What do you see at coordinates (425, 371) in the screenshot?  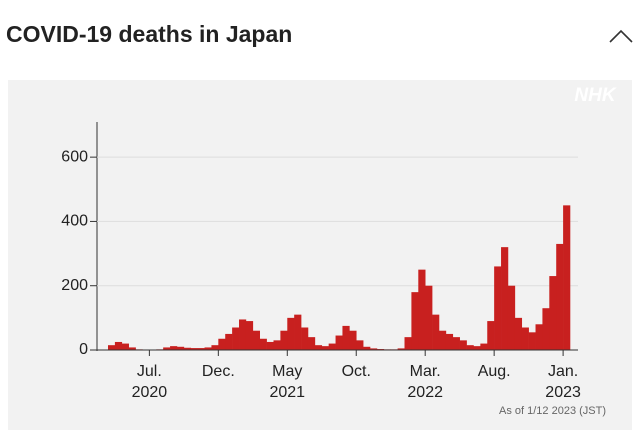 I see `x-tick-label: Mar.` at bounding box center [425, 371].